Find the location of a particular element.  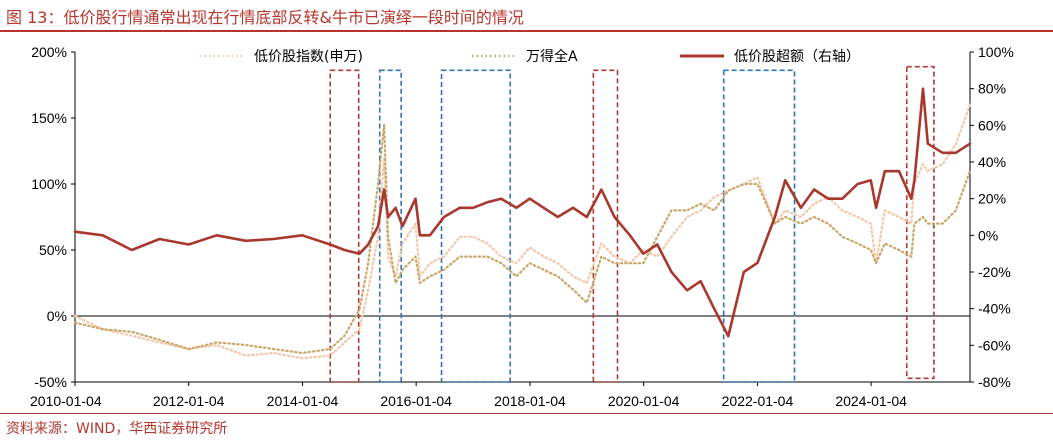

right-tick-label: 20% is located at coordinates (992, 199).